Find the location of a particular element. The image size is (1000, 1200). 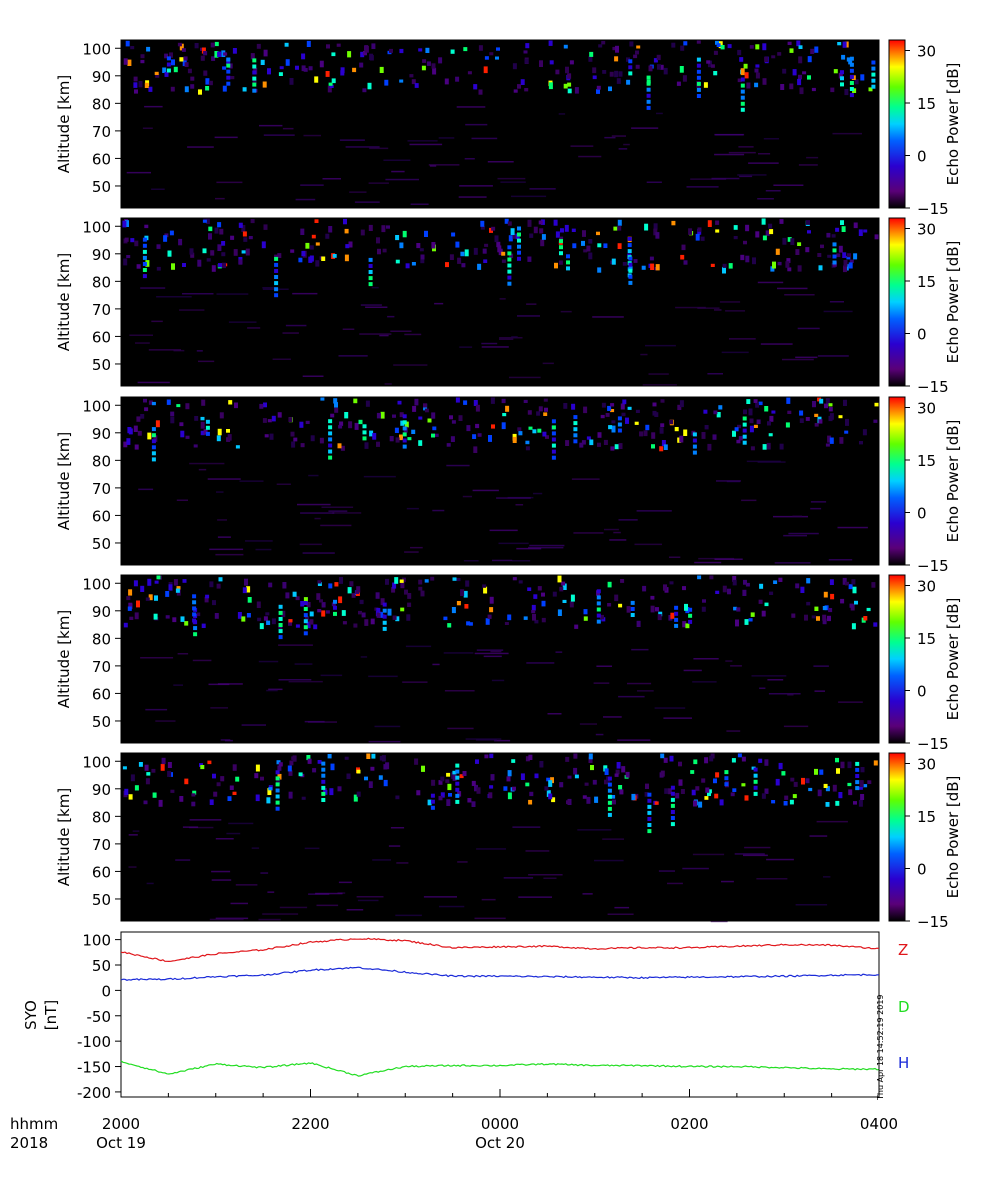

y-tick-label: 80 is located at coordinates (101, 639).